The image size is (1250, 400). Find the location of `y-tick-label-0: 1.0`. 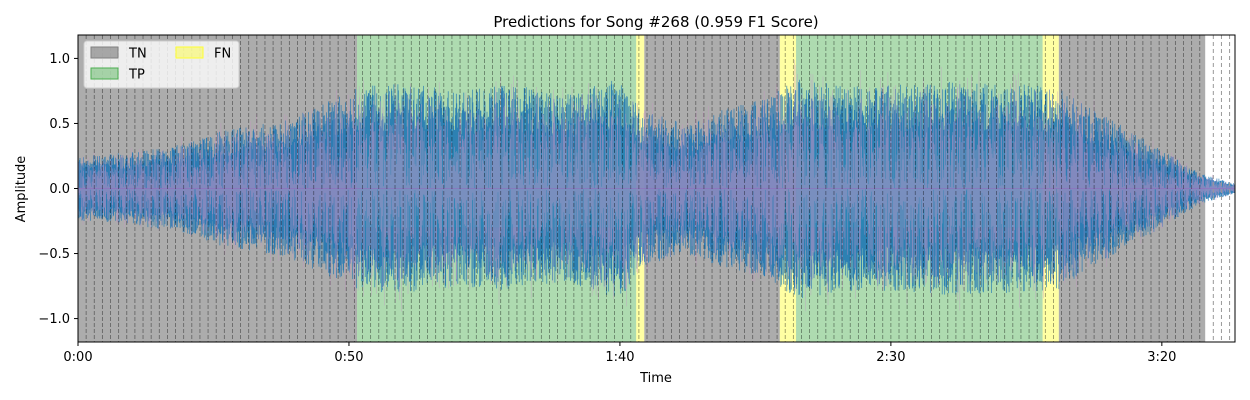

y-tick-label-0: 1.0 is located at coordinates (59, 59).